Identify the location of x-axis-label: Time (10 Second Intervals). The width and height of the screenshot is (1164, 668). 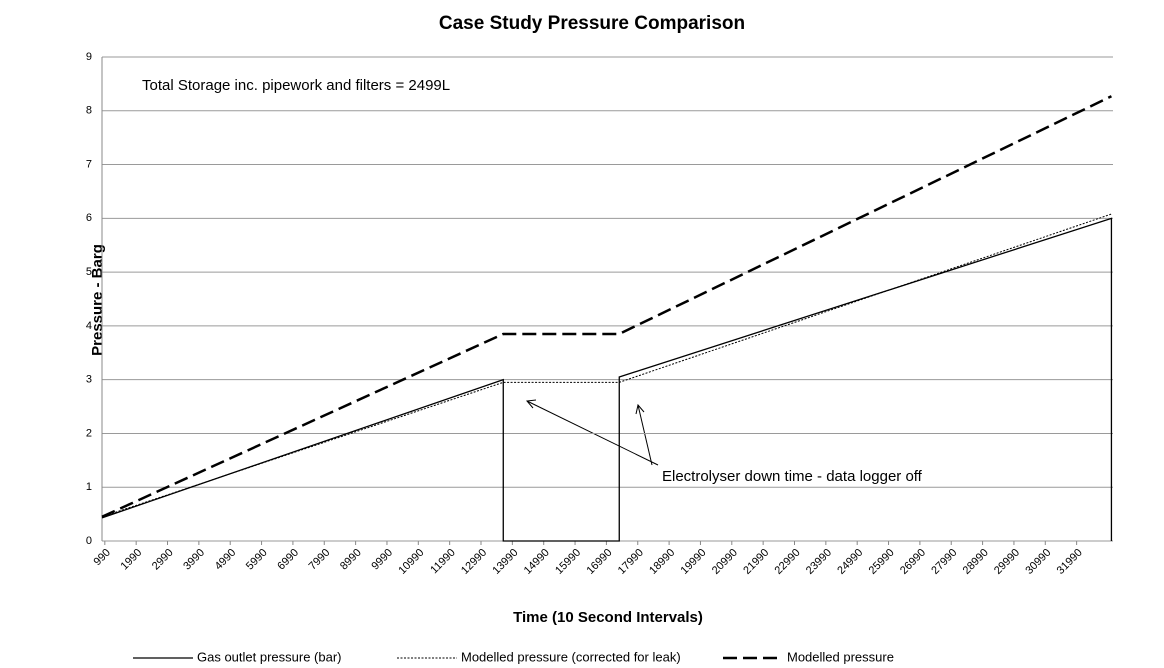
(608, 617).